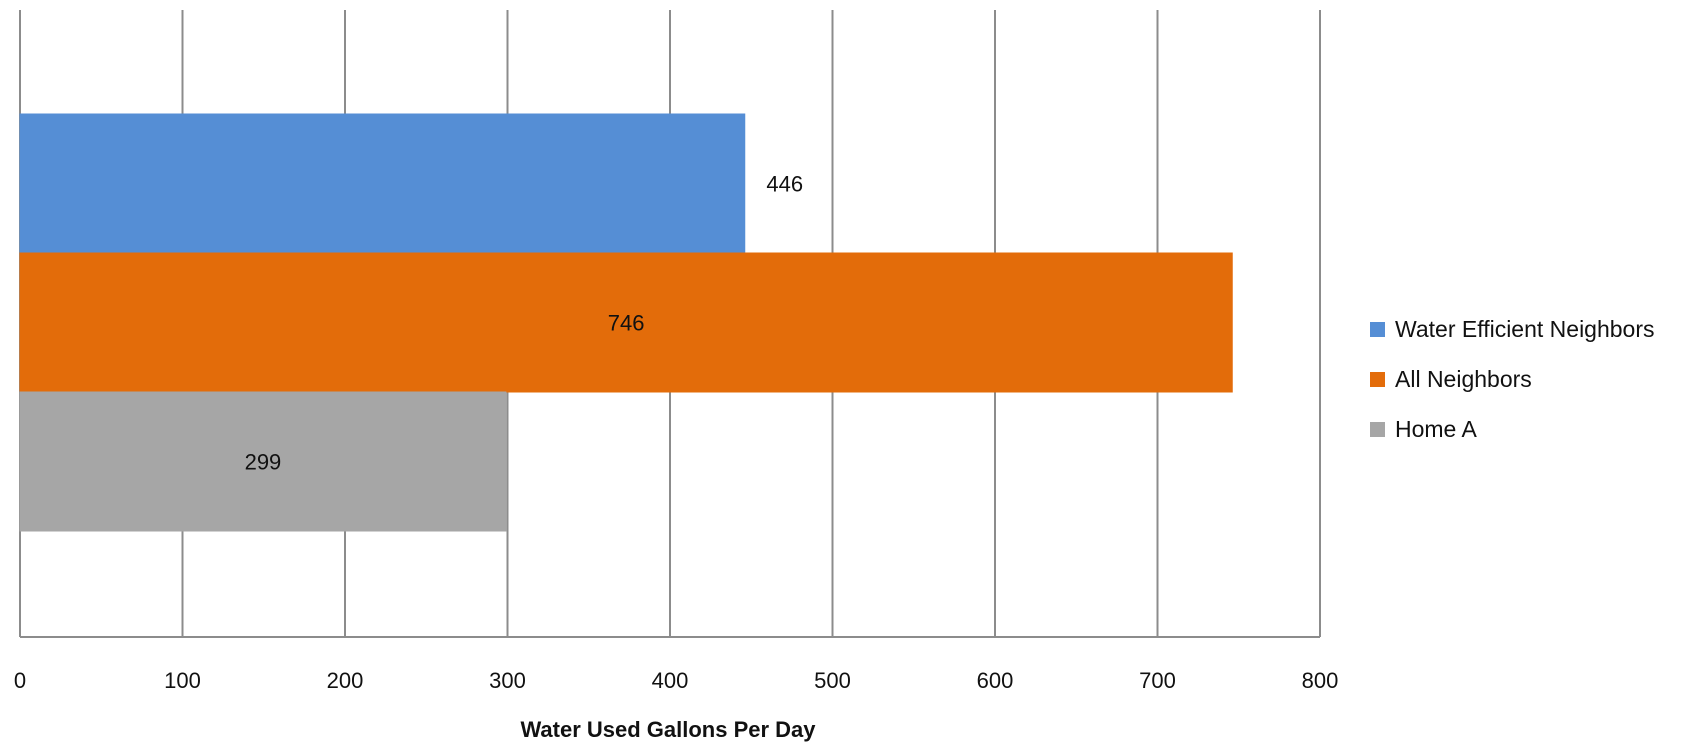 The width and height of the screenshot is (1696, 746). What do you see at coordinates (668, 729) in the screenshot?
I see `x-axis-title: Water Used Gallons Per Day` at bounding box center [668, 729].